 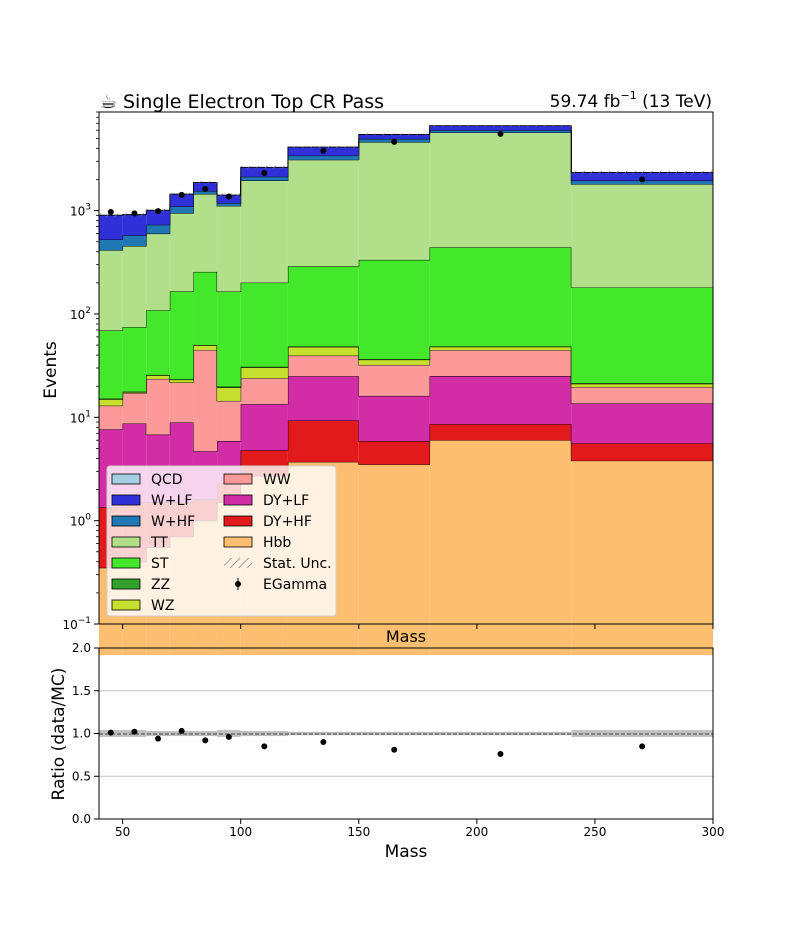 What do you see at coordinates (81, 734) in the screenshot?
I see `ratio-y-tick-label: 1.0` at bounding box center [81, 734].